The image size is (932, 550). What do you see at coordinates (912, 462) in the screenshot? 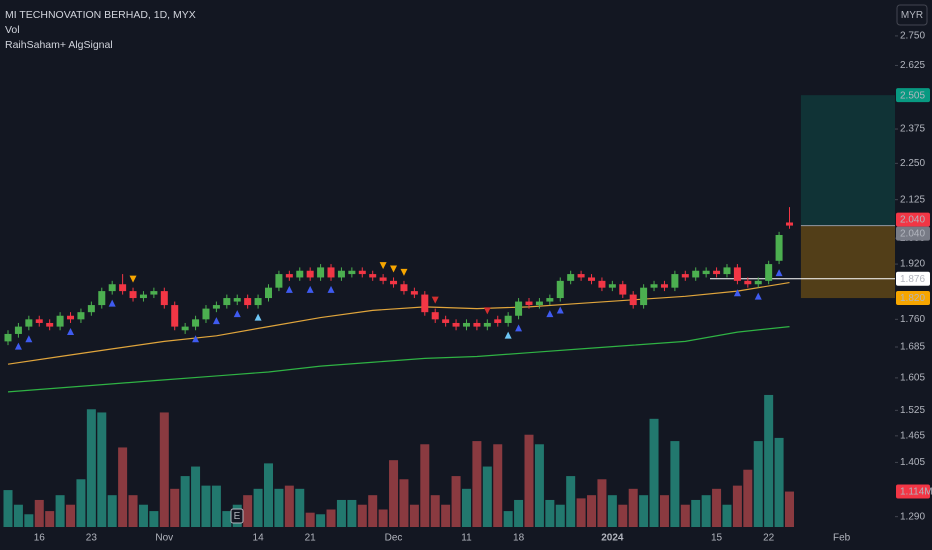
I see `y-tick-label: 1.405` at bounding box center [912, 462].